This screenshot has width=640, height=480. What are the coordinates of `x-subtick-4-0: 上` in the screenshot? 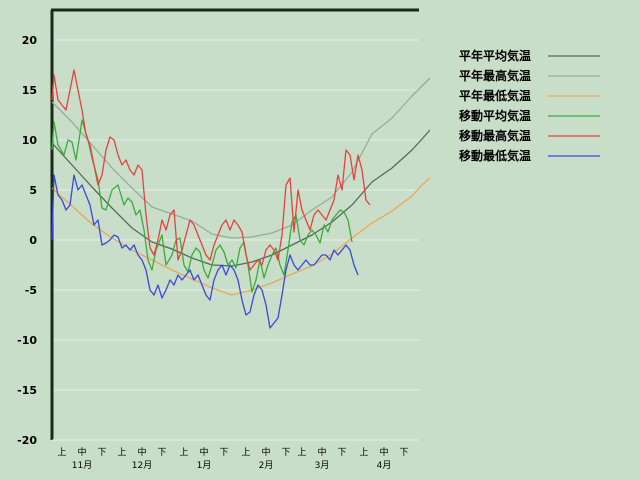 It's located at (301, 452).